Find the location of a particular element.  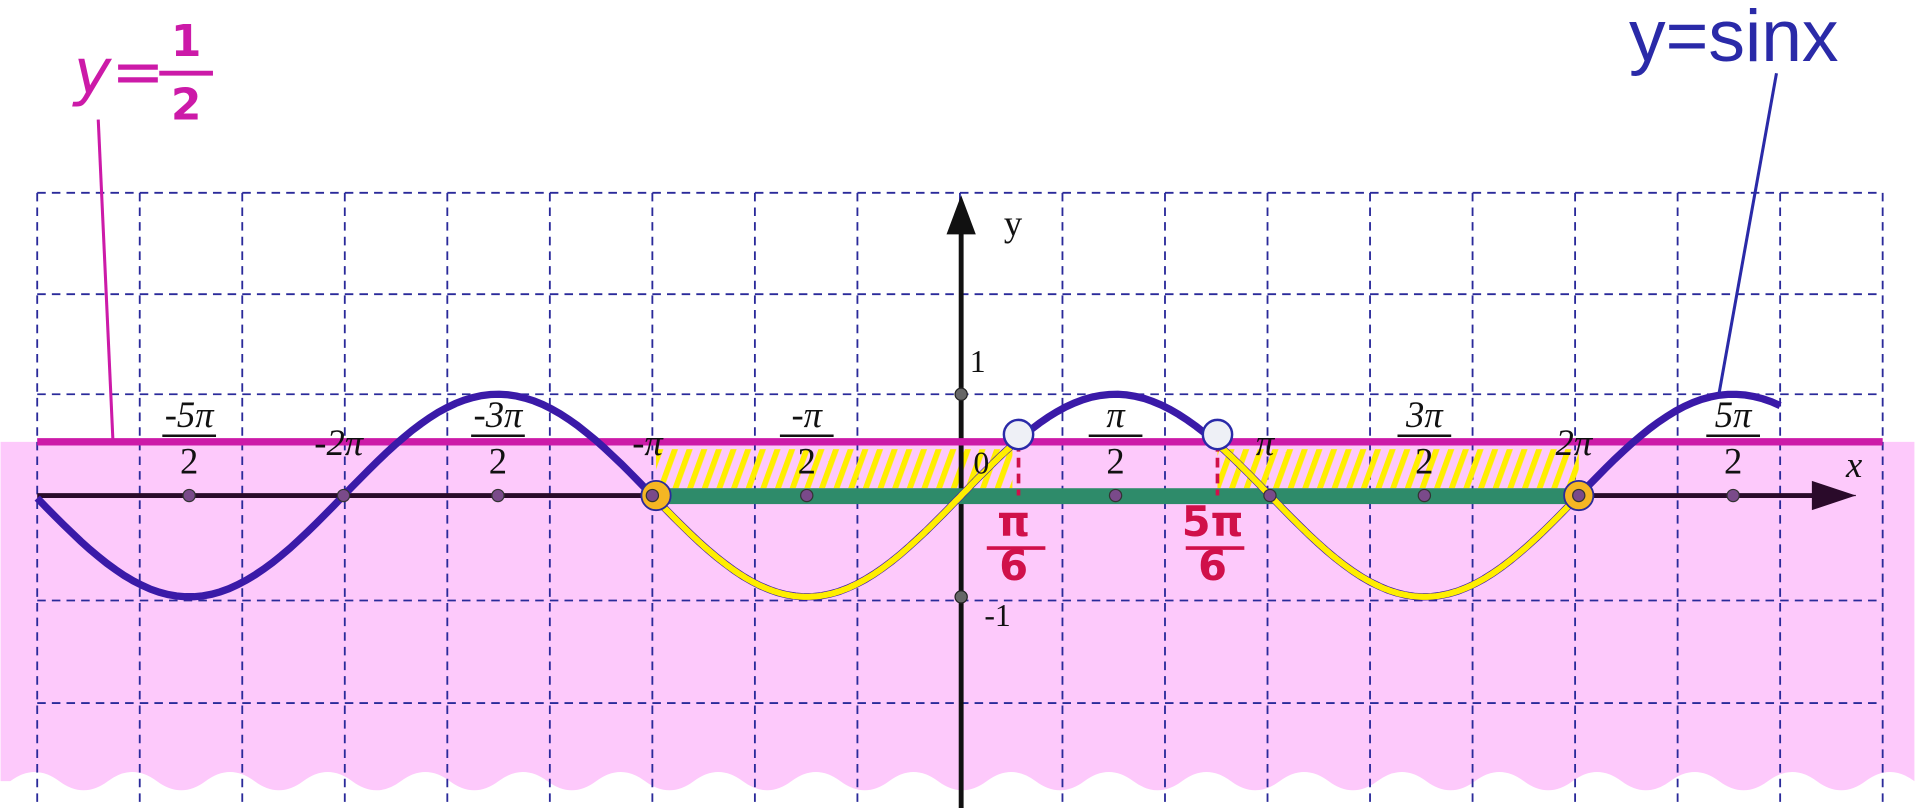

y-tick-label: -1 is located at coordinates (997, 615).